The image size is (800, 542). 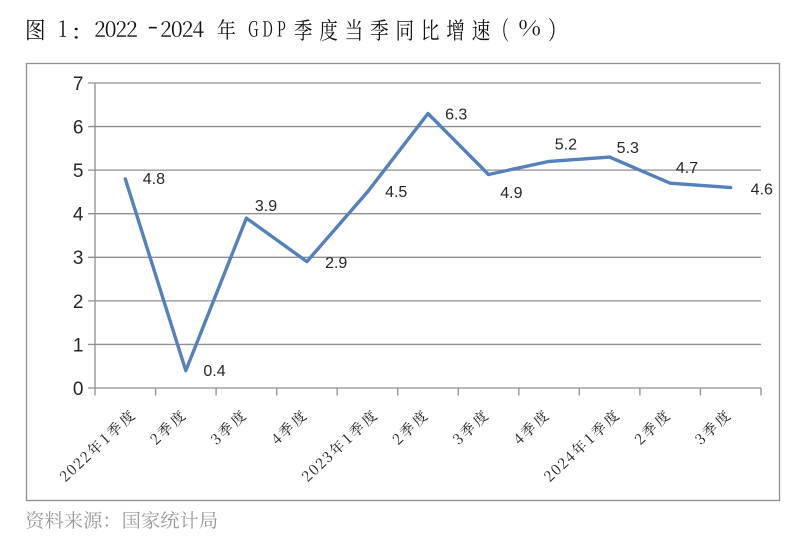 What do you see at coordinates (78, 84) in the screenshot?
I see `svg-text: 7` at bounding box center [78, 84].